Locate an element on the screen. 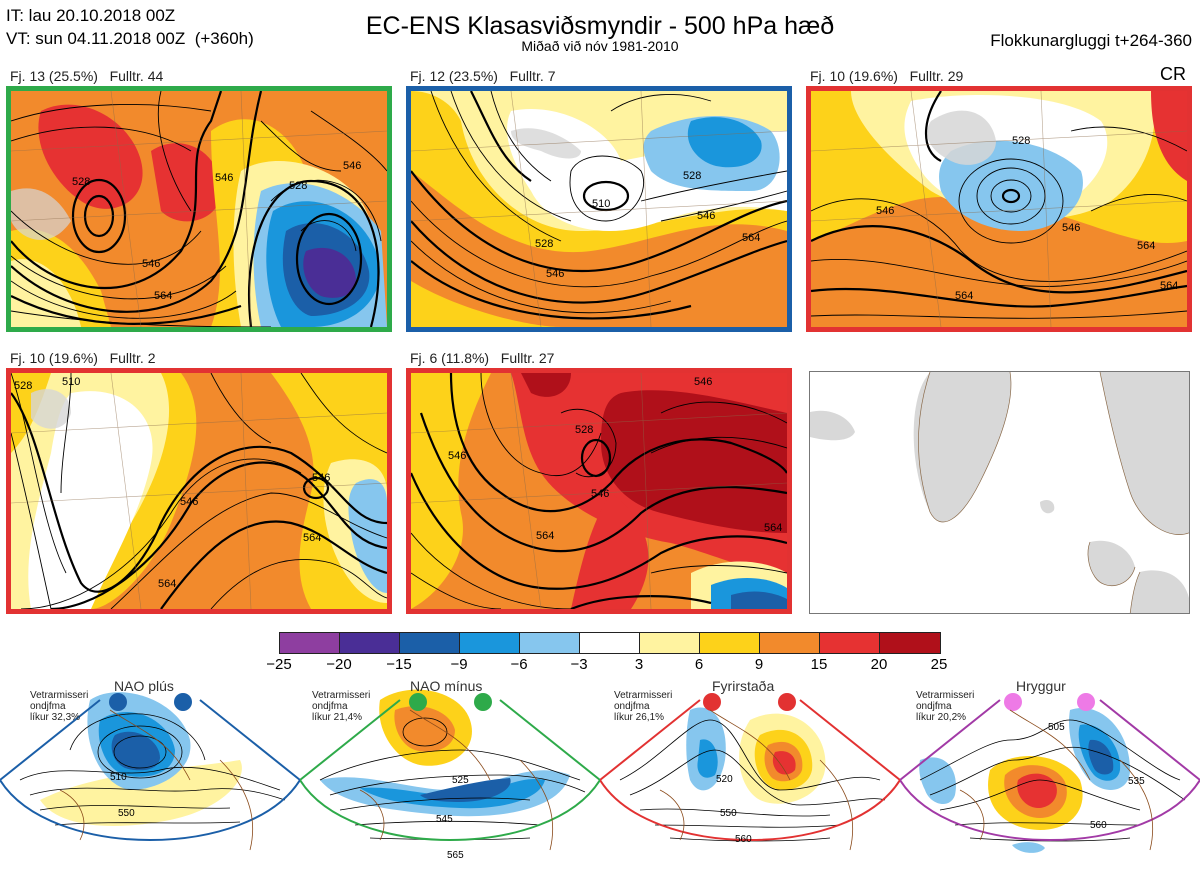 This screenshot has height=871, width=1200. regime-name: Hryggur is located at coordinates (1041, 686).